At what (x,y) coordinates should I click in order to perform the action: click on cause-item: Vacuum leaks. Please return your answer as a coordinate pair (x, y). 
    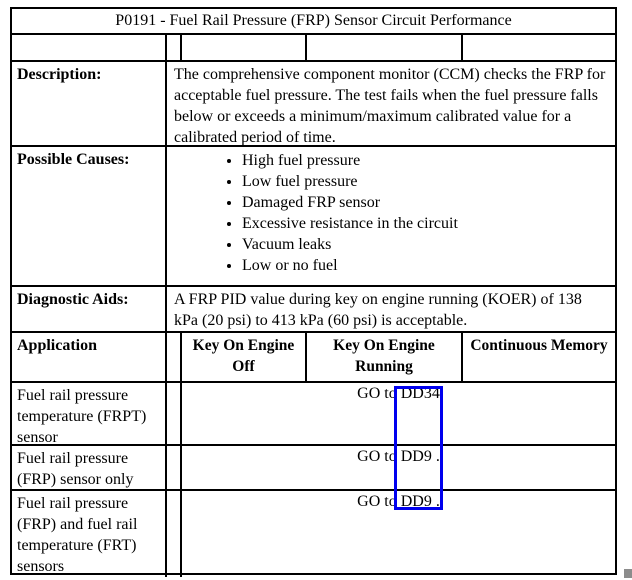
    Looking at the image, I should click on (424, 244).